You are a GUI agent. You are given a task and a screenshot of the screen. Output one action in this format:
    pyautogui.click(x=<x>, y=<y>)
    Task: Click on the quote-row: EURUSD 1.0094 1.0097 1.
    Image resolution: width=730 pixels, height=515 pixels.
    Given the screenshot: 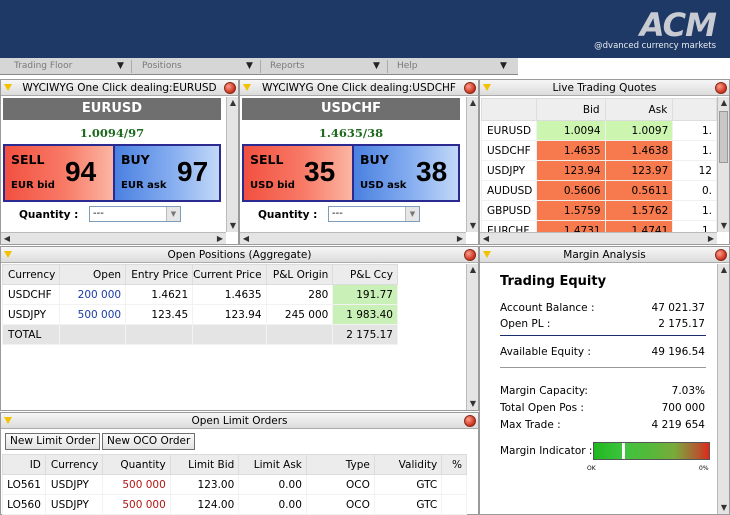 What is the action you would take?
    pyautogui.click(x=599, y=130)
    